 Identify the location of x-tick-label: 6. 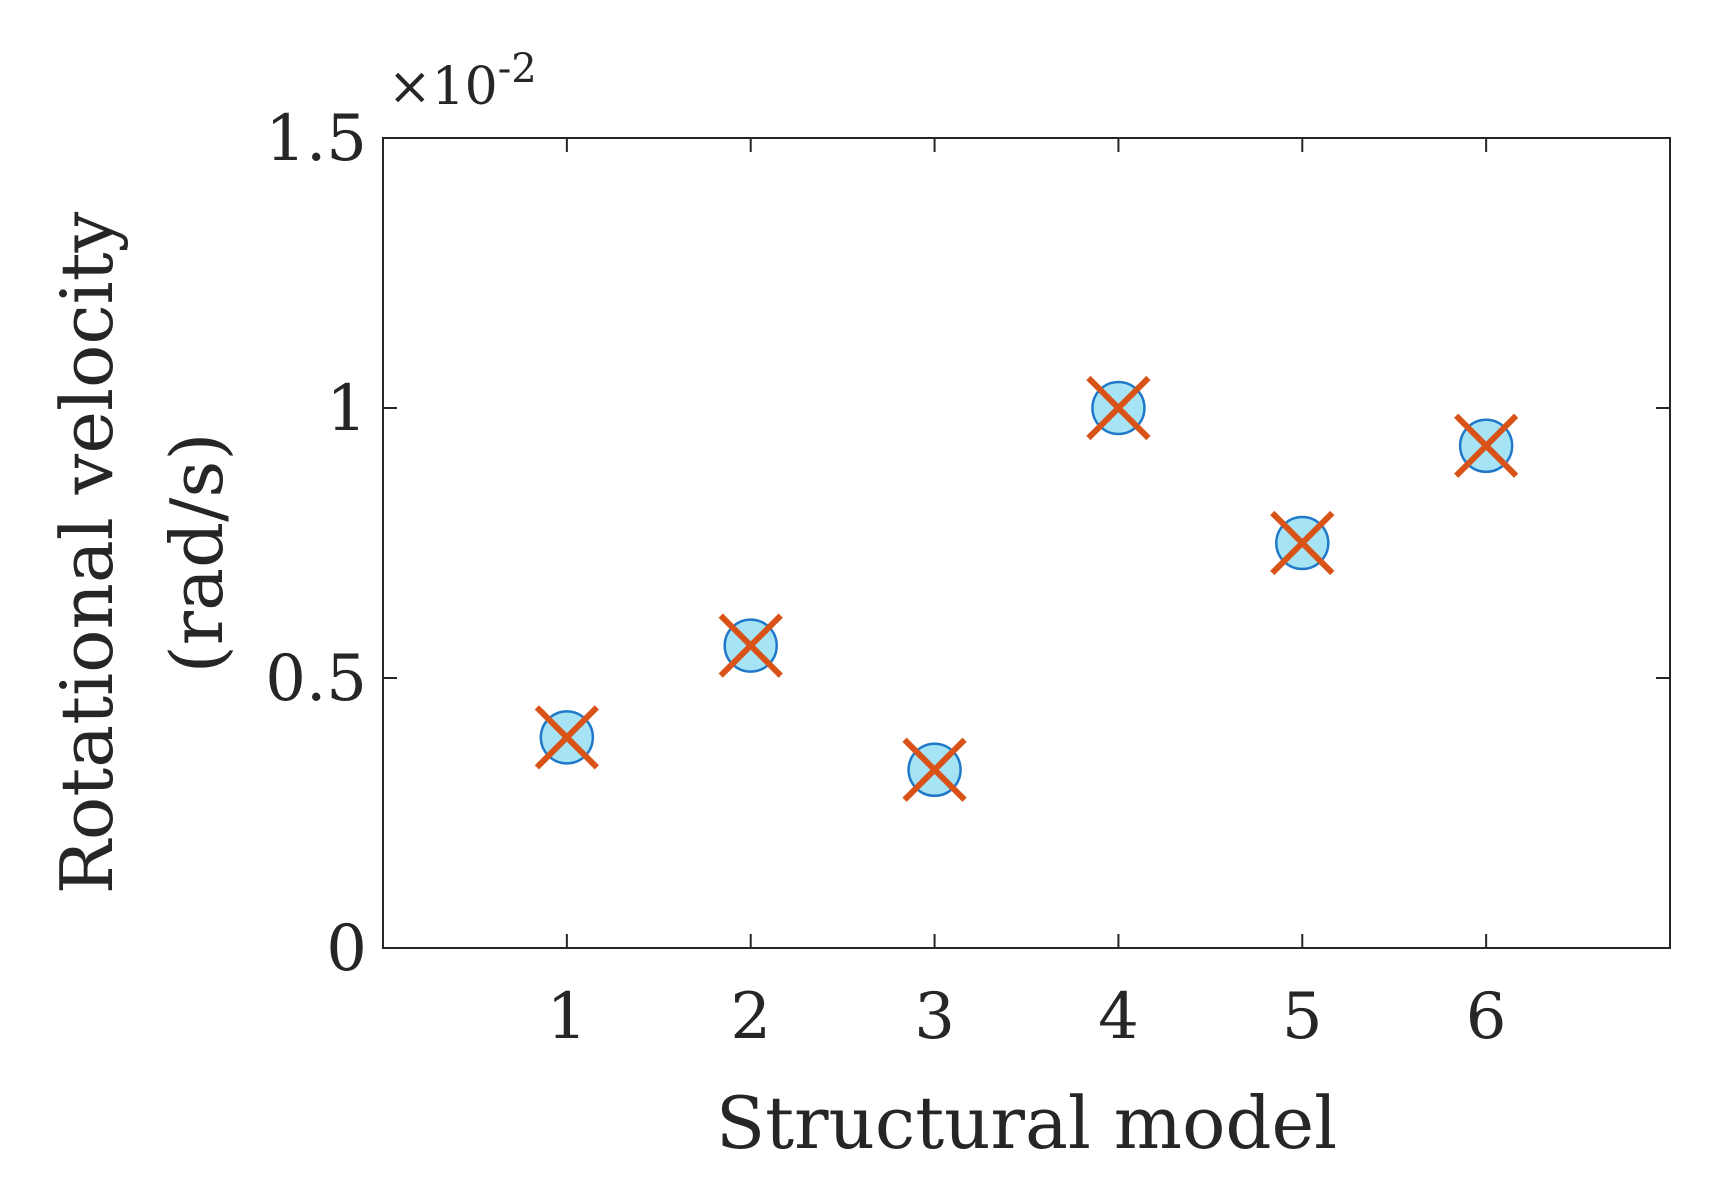
(1486, 1017).